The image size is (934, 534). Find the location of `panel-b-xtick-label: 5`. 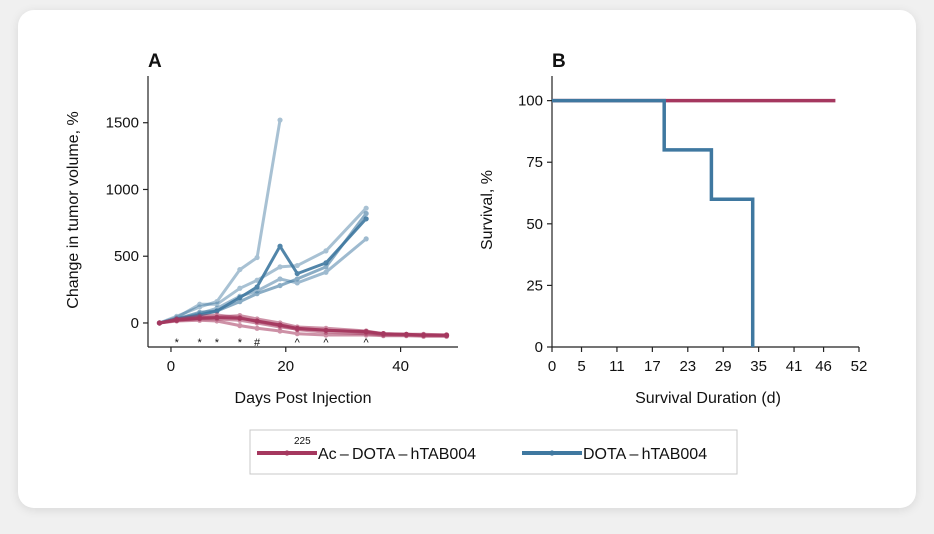

panel-b-xtick-label: 5 is located at coordinates (581, 366).